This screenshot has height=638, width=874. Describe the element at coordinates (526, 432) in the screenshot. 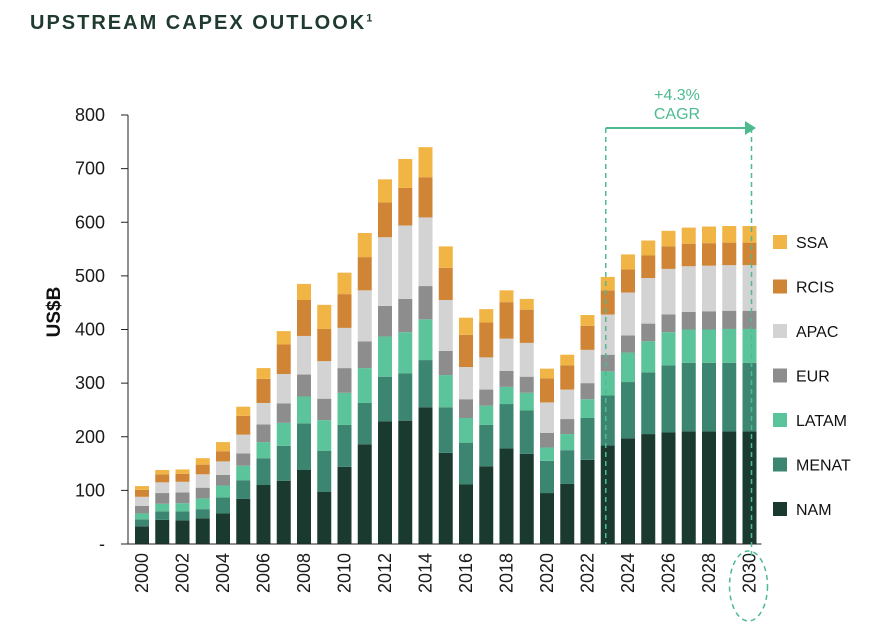

I see `bar-menat-2019` at that location.